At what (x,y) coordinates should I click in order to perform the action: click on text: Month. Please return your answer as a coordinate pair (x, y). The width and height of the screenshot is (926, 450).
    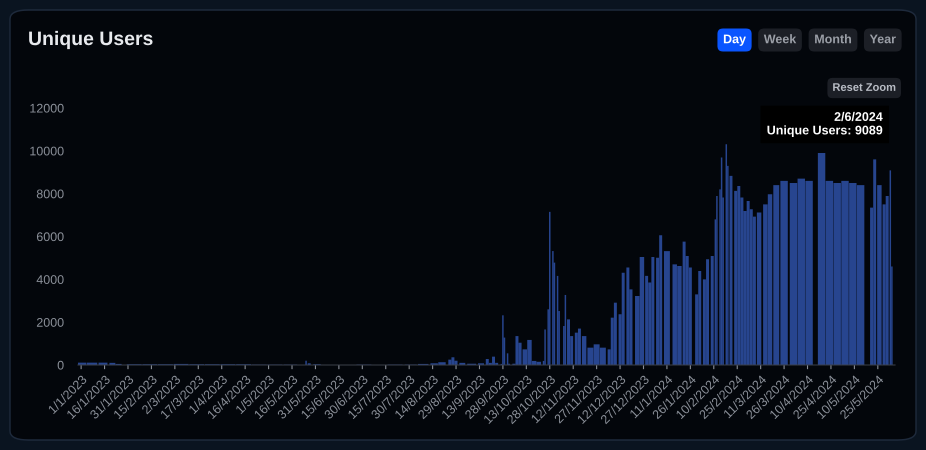
    Looking at the image, I should click on (833, 39).